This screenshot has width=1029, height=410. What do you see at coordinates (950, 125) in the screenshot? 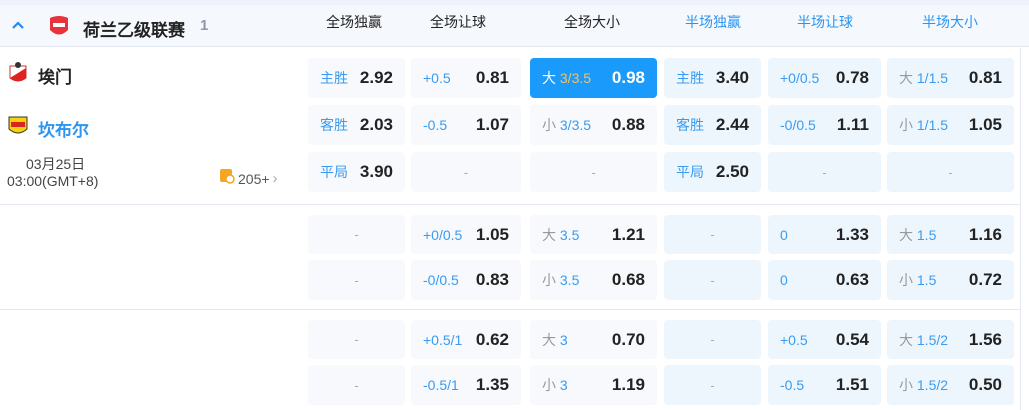
I see `odds-cell: 小 1/1.5 1.05` at bounding box center [950, 125].